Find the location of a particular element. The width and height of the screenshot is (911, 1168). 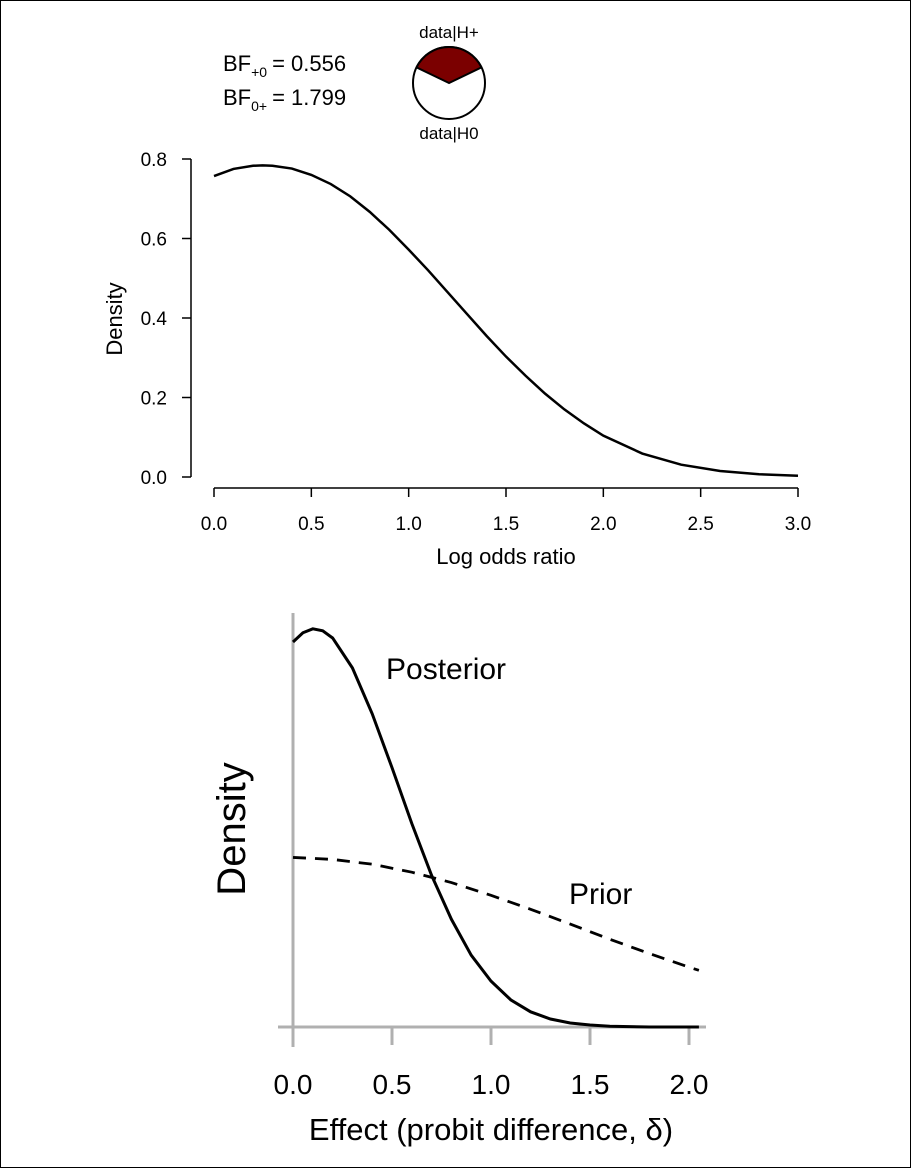

pie-top-label: data|H+ is located at coordinates (449, 32).